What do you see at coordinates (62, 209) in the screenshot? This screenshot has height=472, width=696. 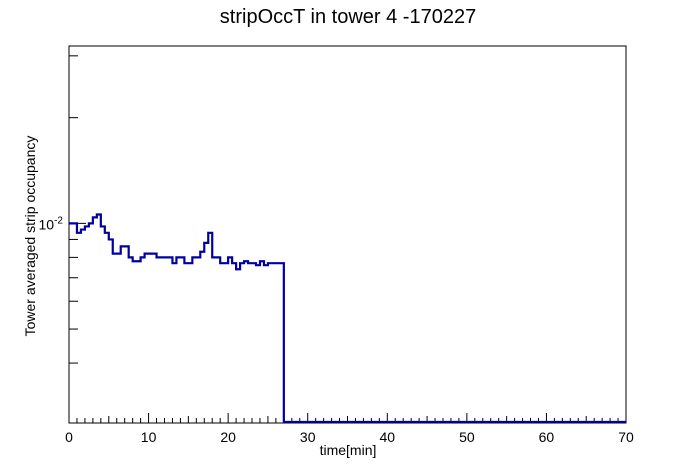 I see `y-axis: 10-2` at bounding box center [62, 209].